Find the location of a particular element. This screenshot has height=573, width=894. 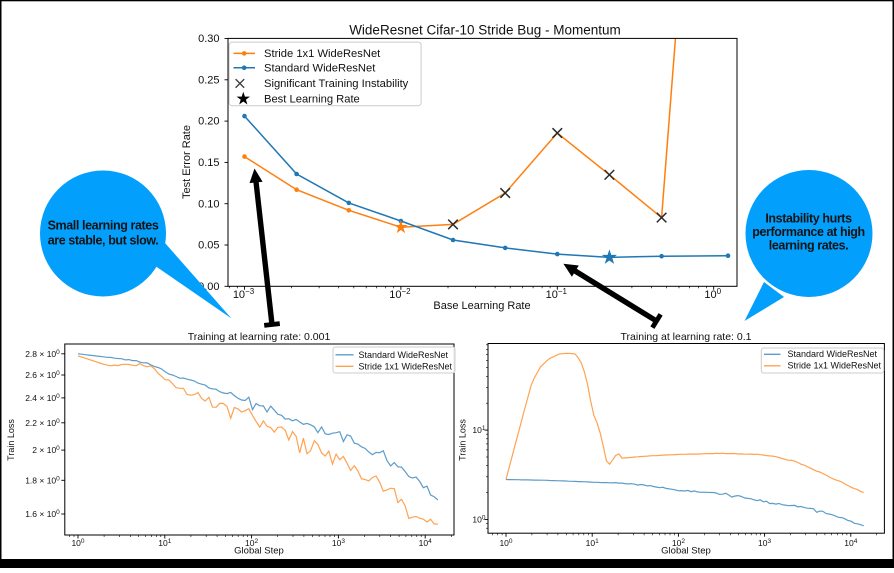

svg-text: Small learning rates is located at coordinates (103, 226).